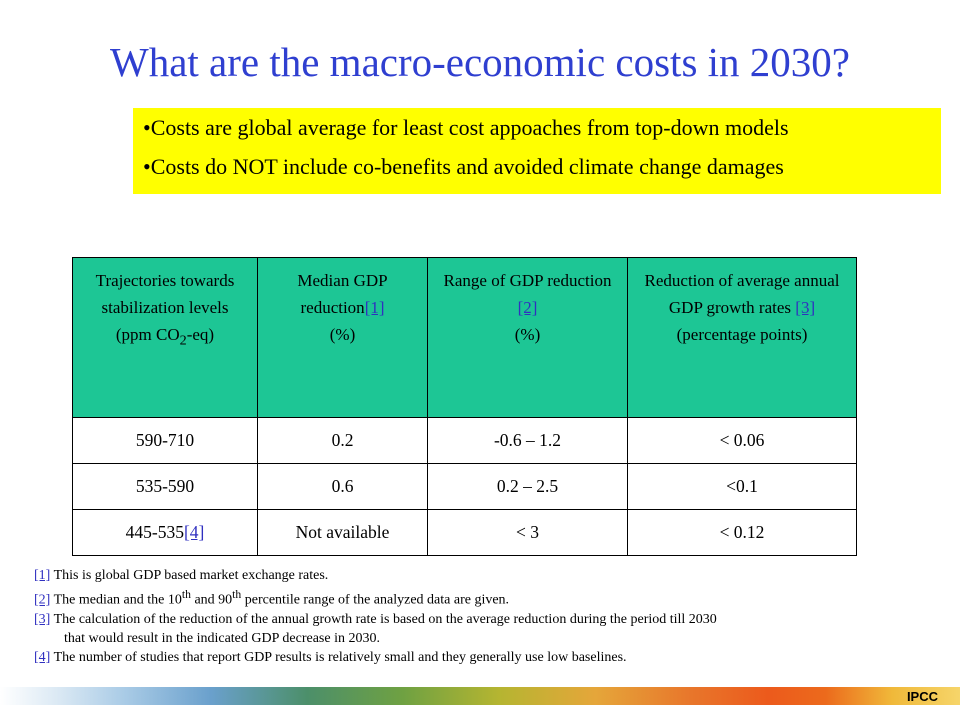 The height and width of the screenshot is (720, 960). What do you see at coordinates (742, 334) in the screenshot?
I see `header-unit: (percentage points)` at bounding box center [742, 334].